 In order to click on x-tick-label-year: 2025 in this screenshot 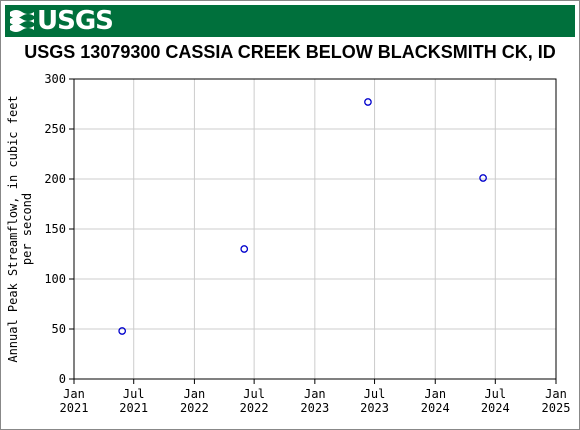, I will do `click(556, 408)`.